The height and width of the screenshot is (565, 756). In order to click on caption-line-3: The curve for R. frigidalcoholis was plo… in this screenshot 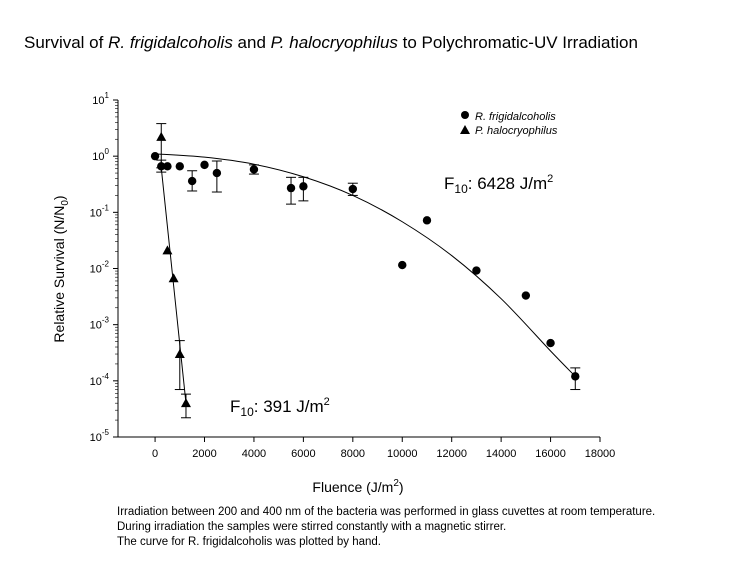, I will do `click(249, 542)`.